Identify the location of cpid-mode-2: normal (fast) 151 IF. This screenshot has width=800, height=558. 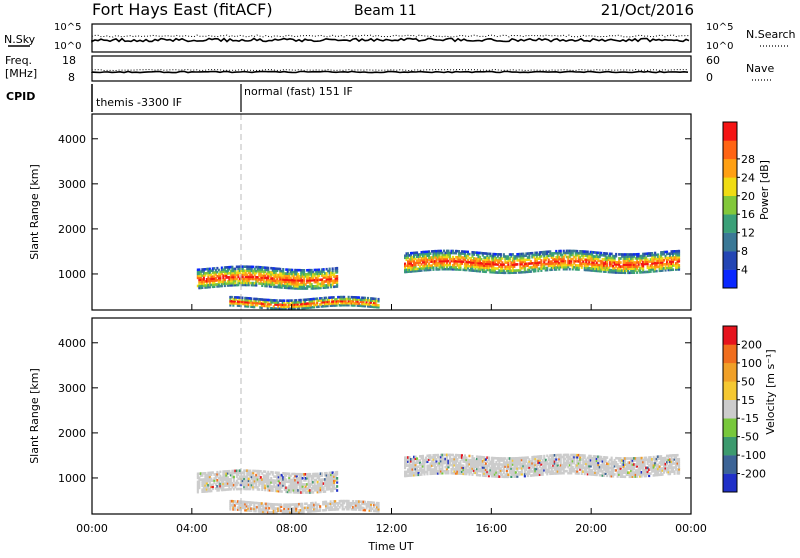
(298, 91).